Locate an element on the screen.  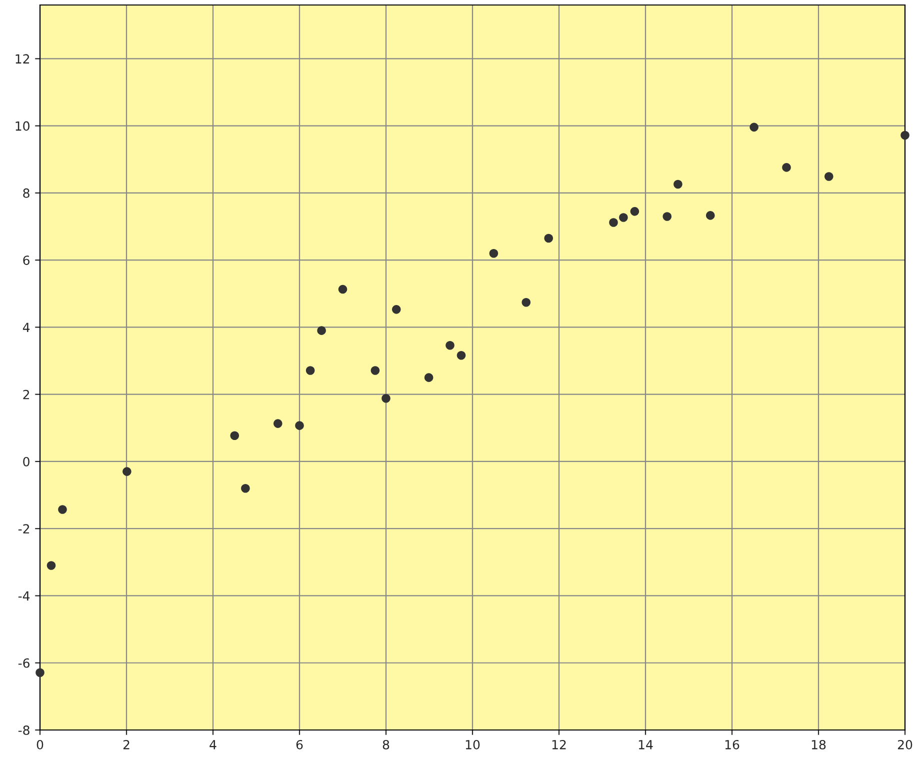
y-tick-label: 2 is located at coordinates (26, 395).